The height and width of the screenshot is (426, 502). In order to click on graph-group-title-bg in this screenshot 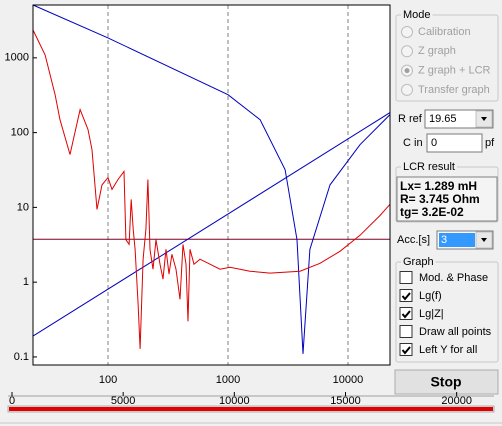, I will do `click(418, 261)`.